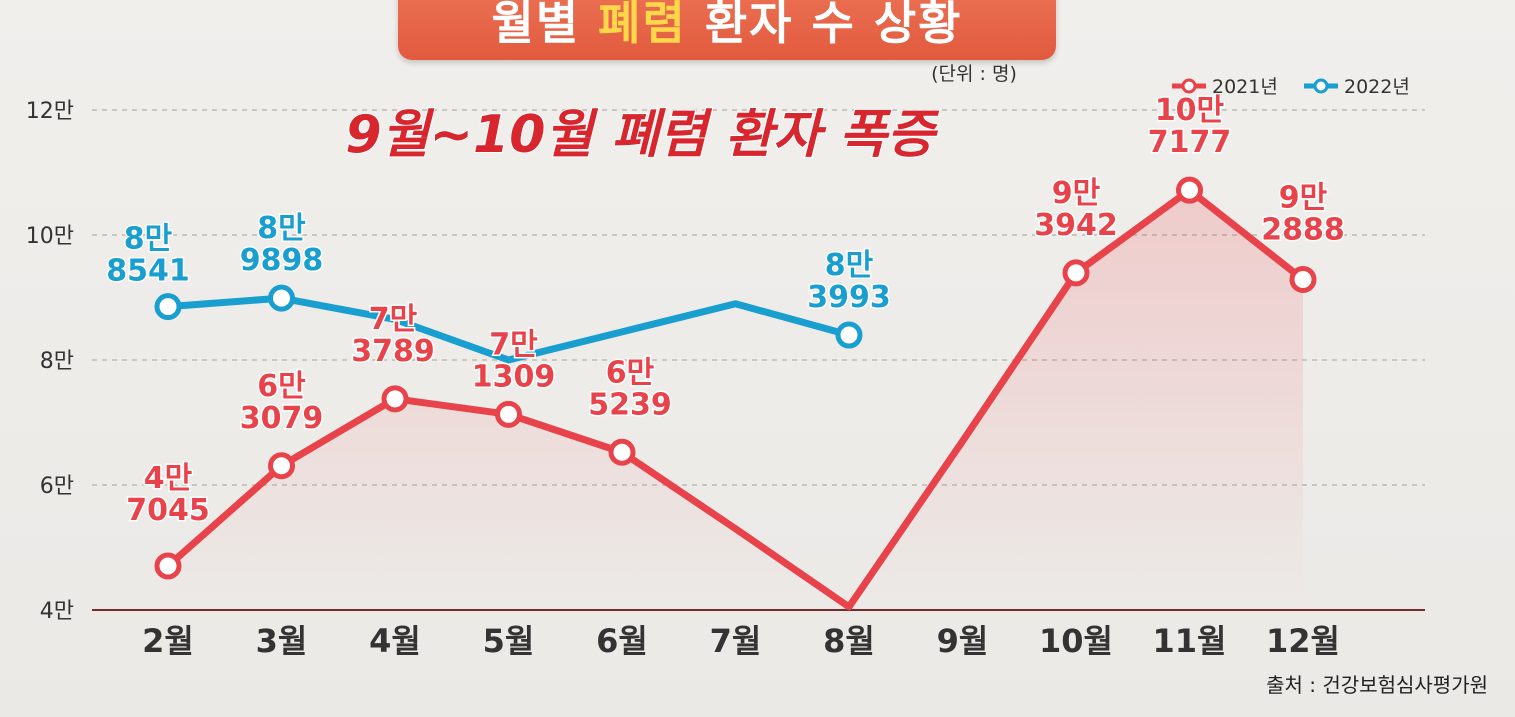 This screenshot has height=717, width=1515. I want to click on legend: 2021년 2022년, so click(1291, 87).